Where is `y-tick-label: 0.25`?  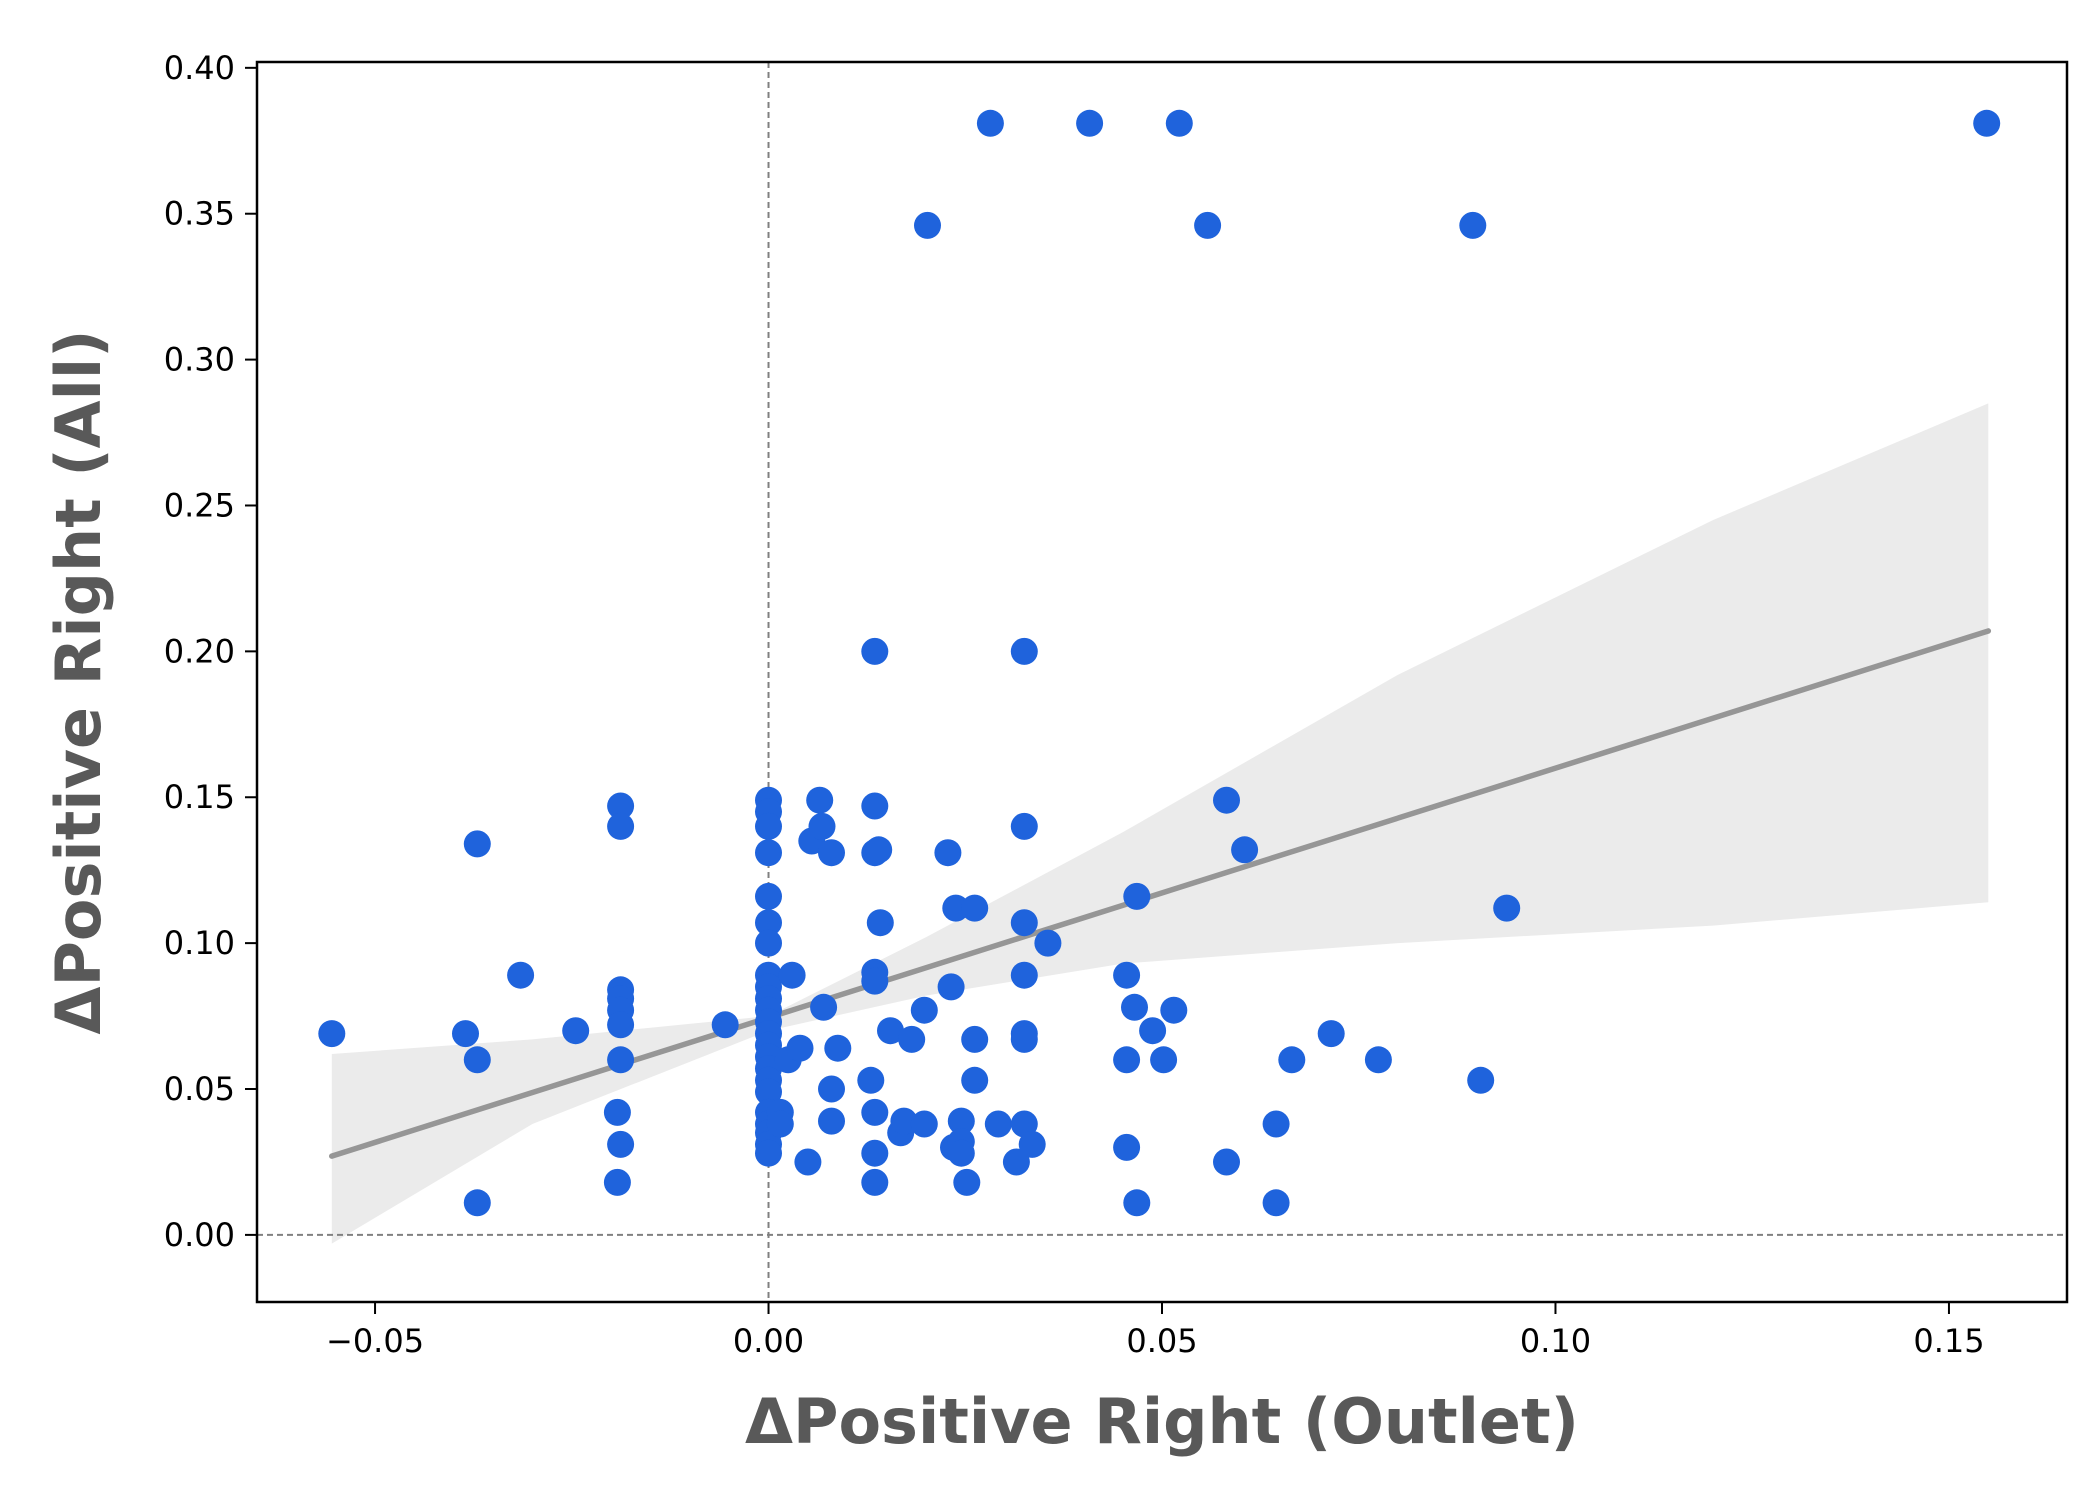 y-tick-label: 0.25 is located at coordinates (199, 505).